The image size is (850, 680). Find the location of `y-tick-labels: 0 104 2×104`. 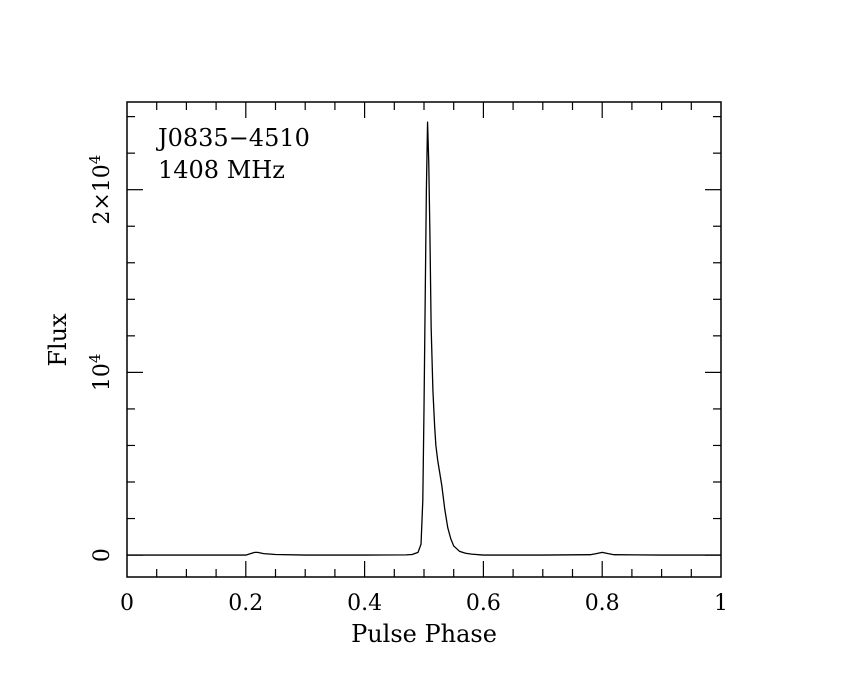

y-tick-labels: 0 104 2×104 is located at coordinates (100, 358).